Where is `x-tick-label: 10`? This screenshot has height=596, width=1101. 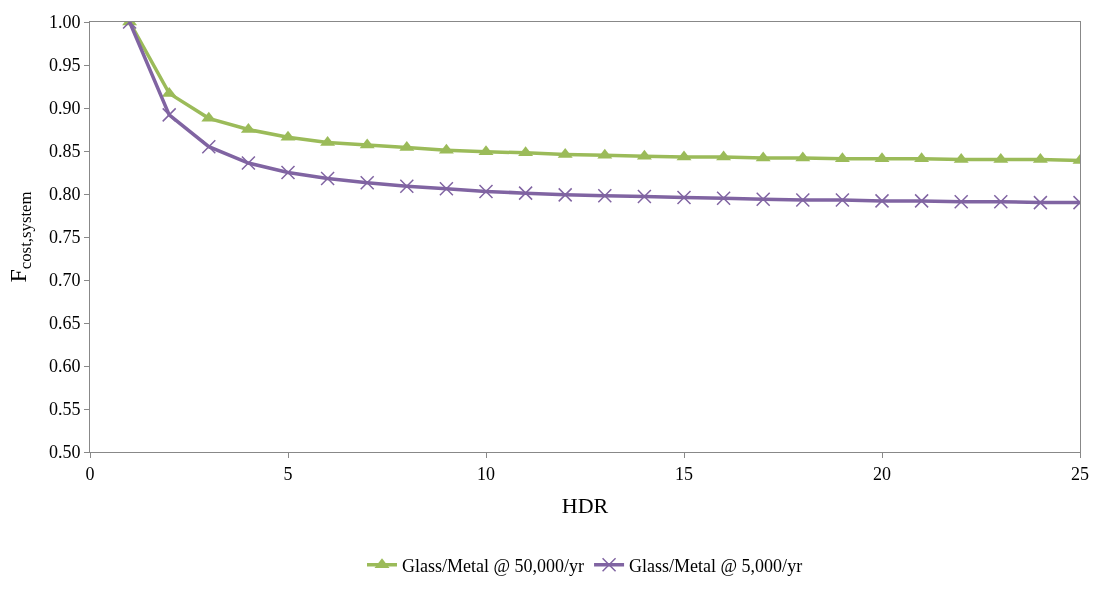
x-tick-label: 10 is located at coordinates (486, 473).